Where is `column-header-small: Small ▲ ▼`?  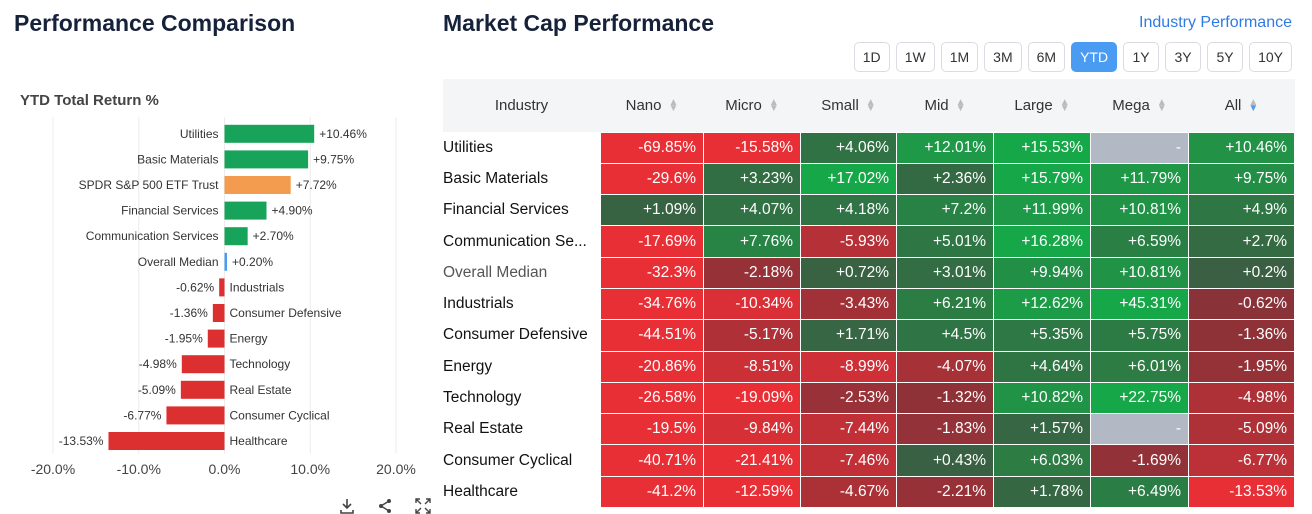 column-header-small: Small ▲ ▼ is located at coordinates (848, 105).